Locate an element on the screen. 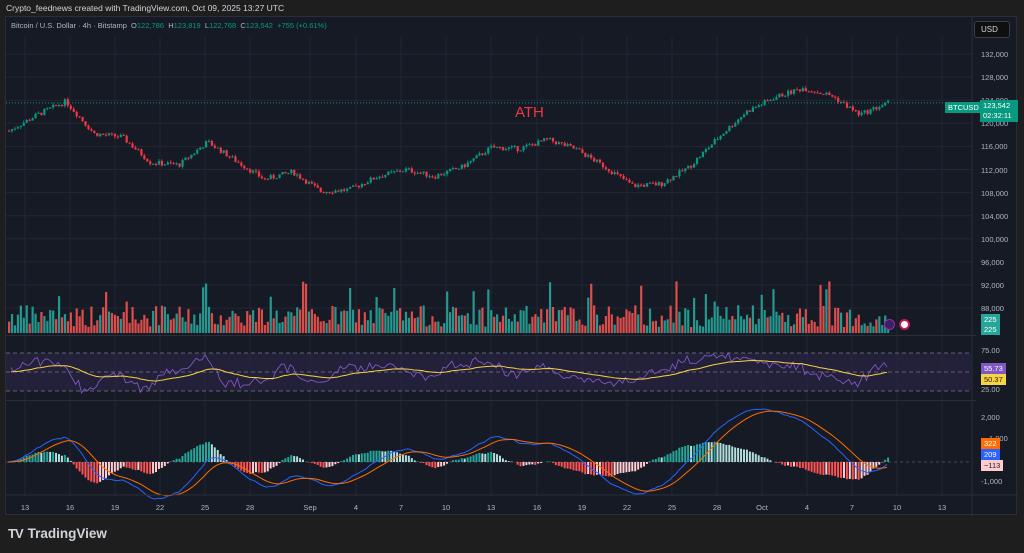 The image size is (1024, 553). time-tick: Oct is located at coordinates (762, 507).